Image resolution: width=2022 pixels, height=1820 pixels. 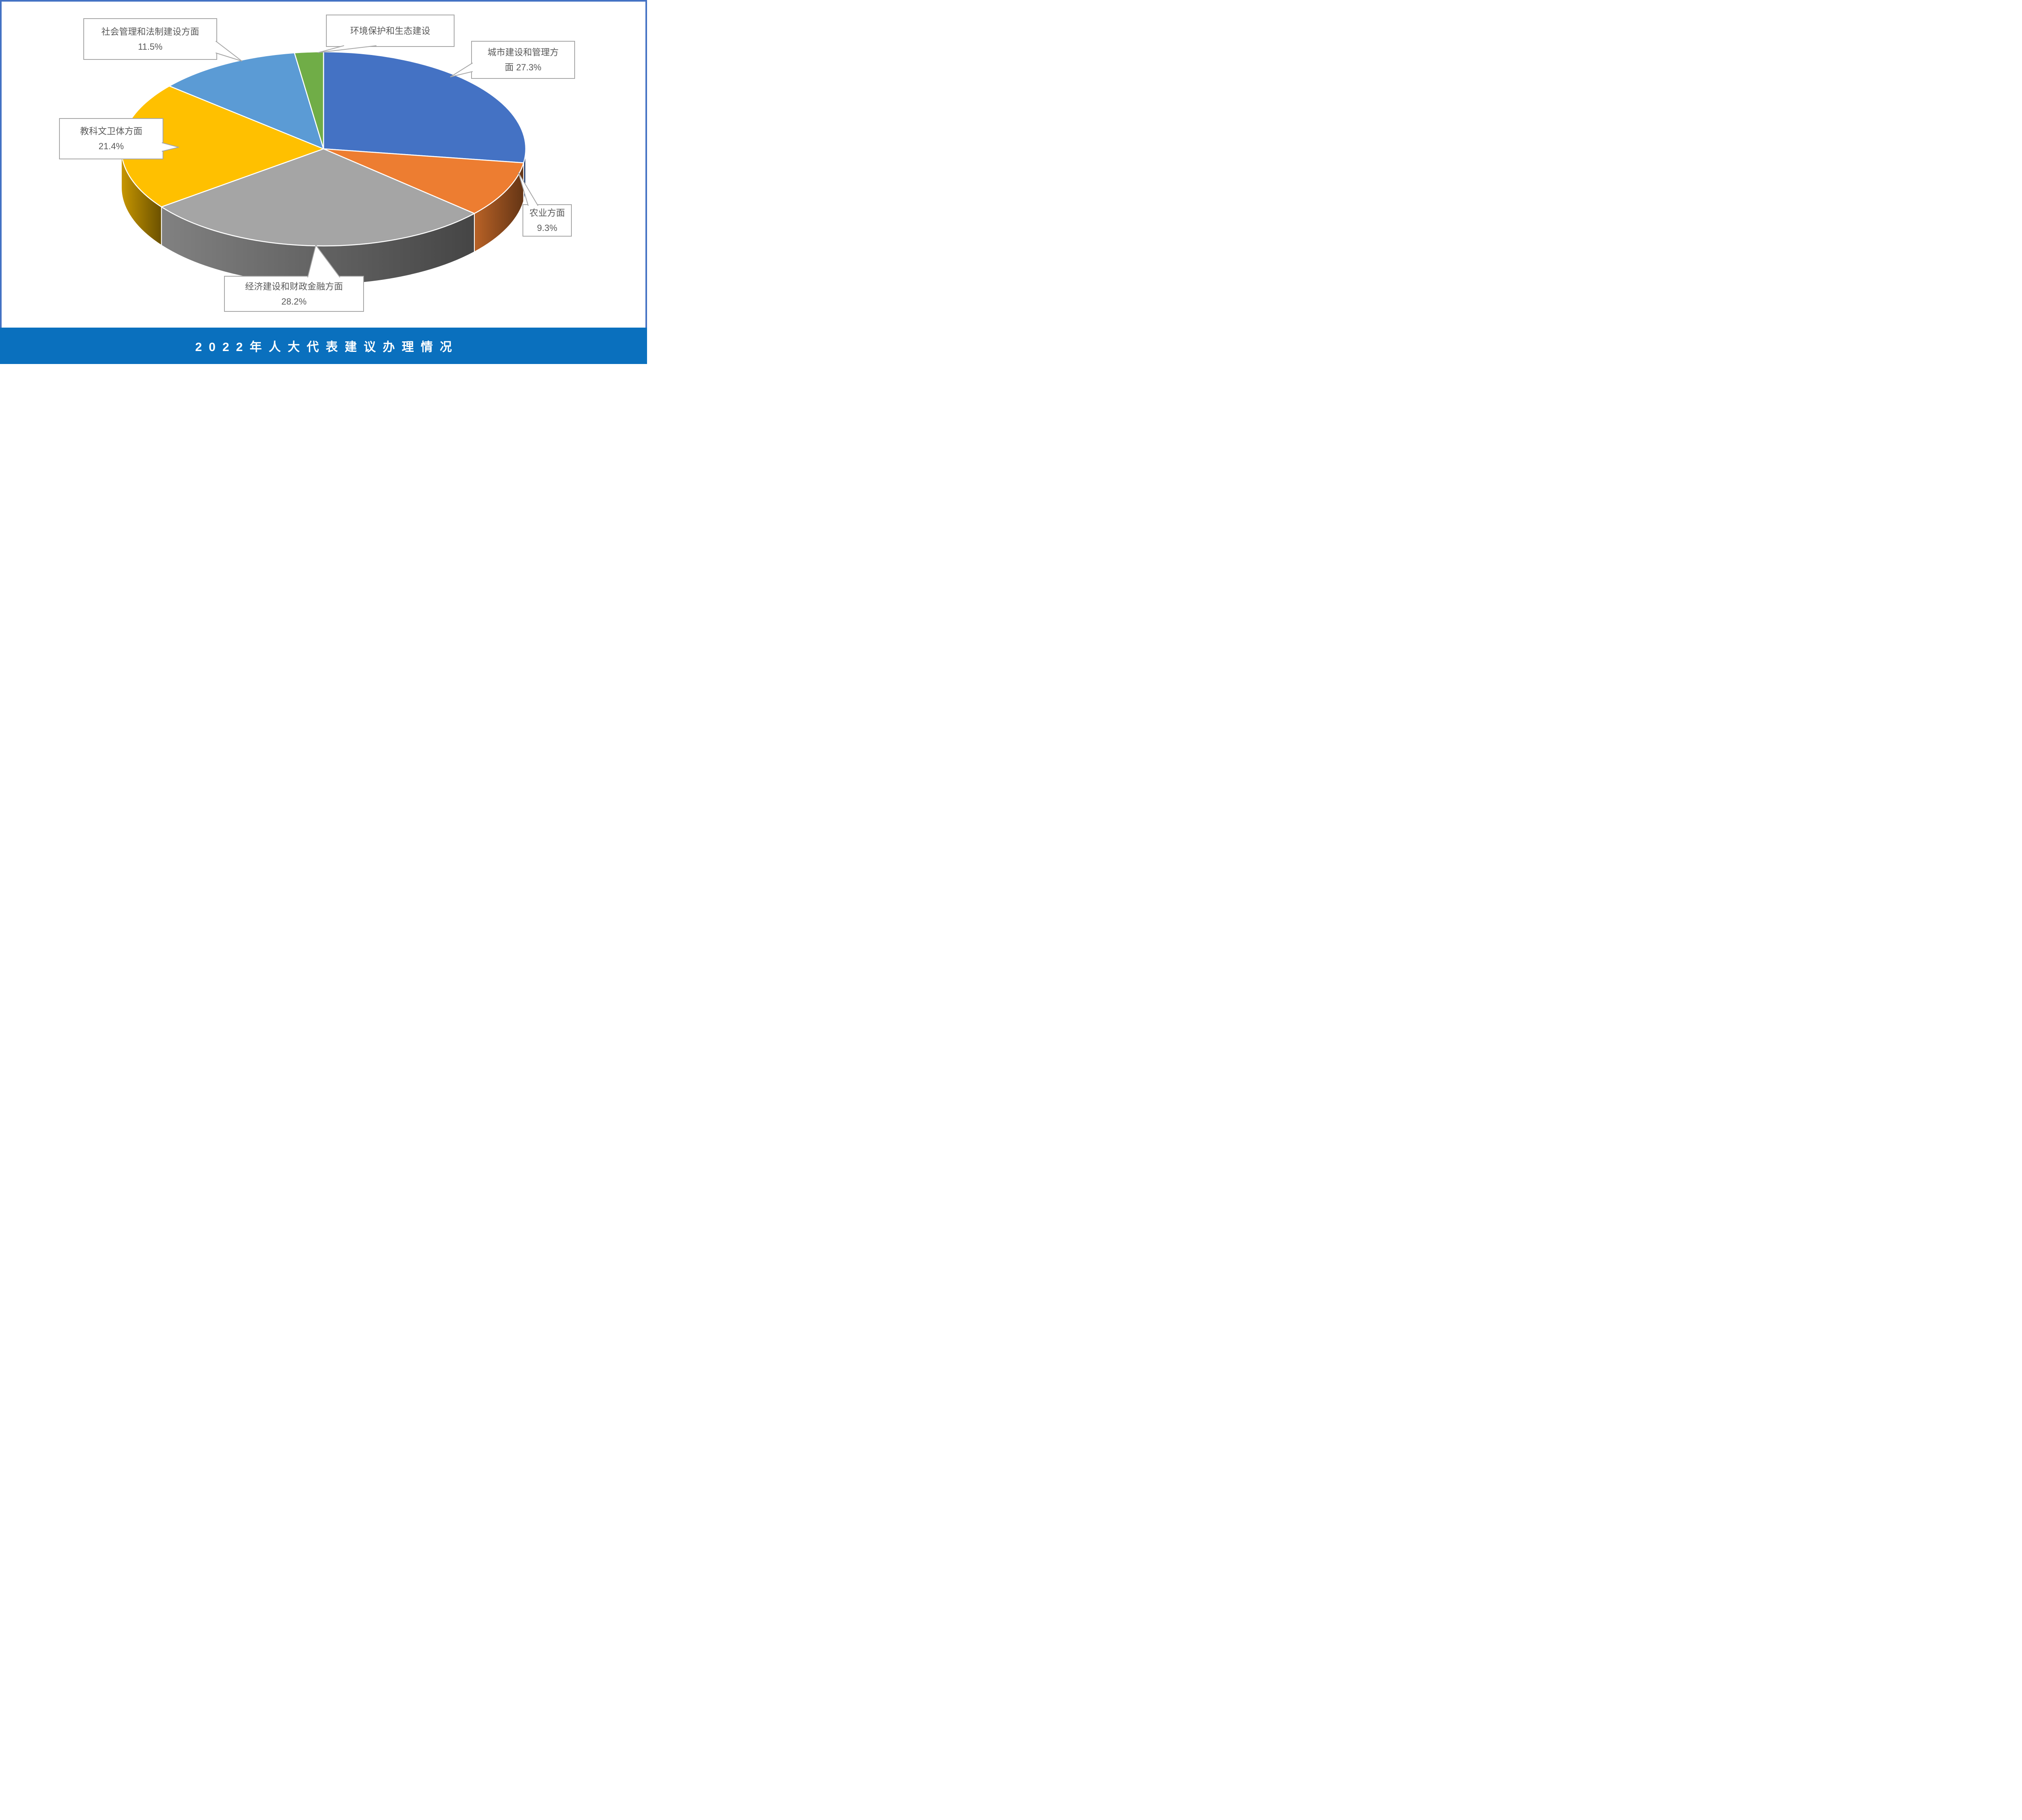 What do you see at coordinates (547, 228) in the screenshot?
I see `callout-percent: 9.3%` at bounding box center [547, 228].